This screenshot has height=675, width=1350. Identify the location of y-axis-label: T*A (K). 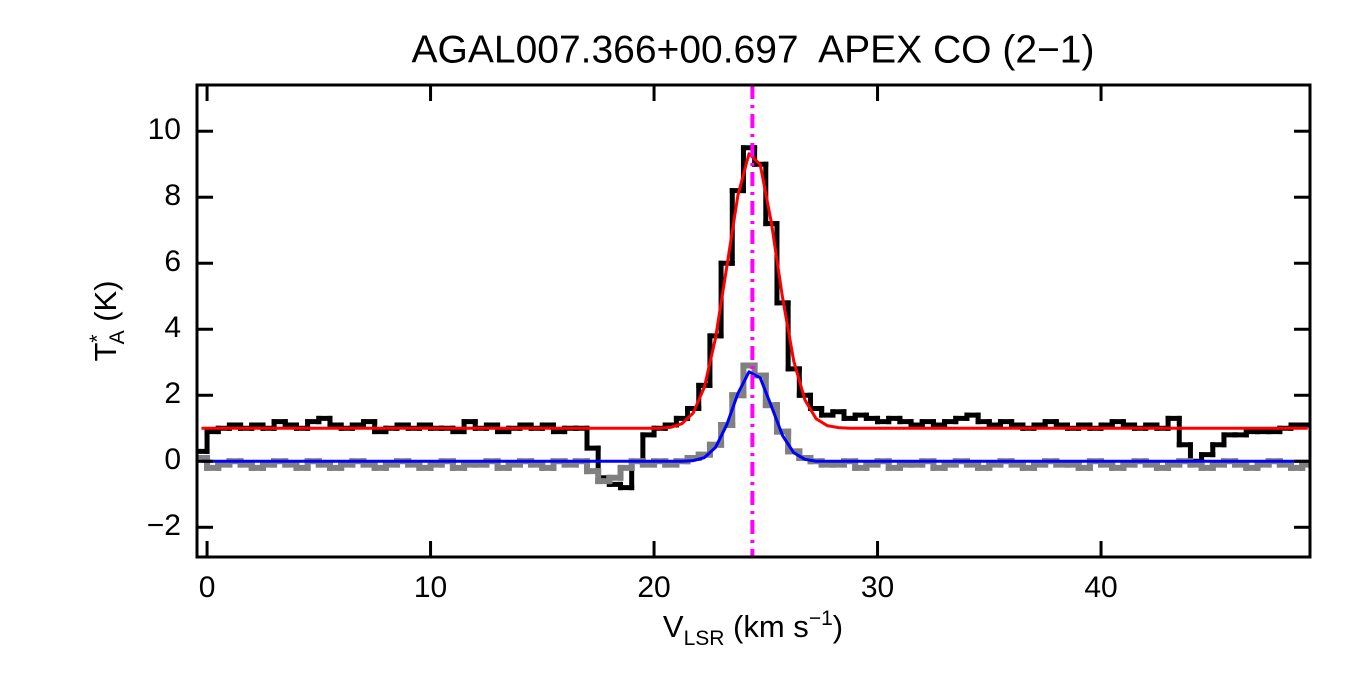
(107, 320).